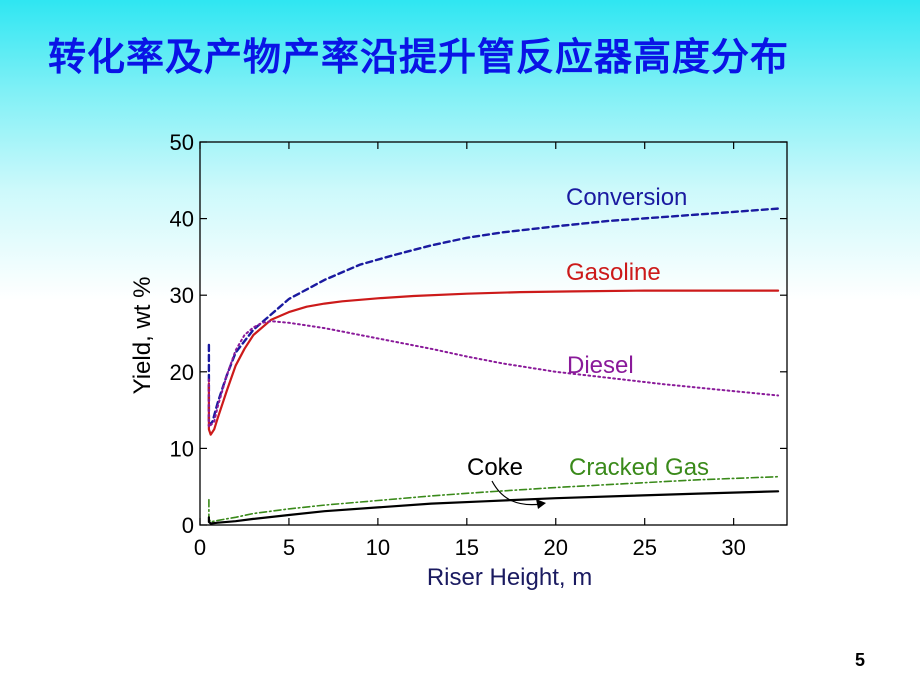 The height and width of the screenshot is (690, 920). I want to click on y-tick-label: 50, so click(182, 142).